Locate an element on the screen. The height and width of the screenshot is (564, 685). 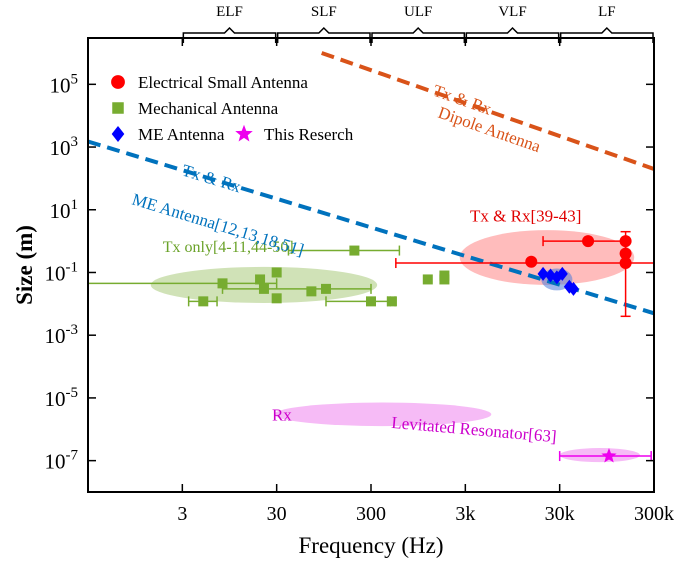
legend-label-mechanical-antenna: Mechanical Antenna is located at coordinates (208, 108).